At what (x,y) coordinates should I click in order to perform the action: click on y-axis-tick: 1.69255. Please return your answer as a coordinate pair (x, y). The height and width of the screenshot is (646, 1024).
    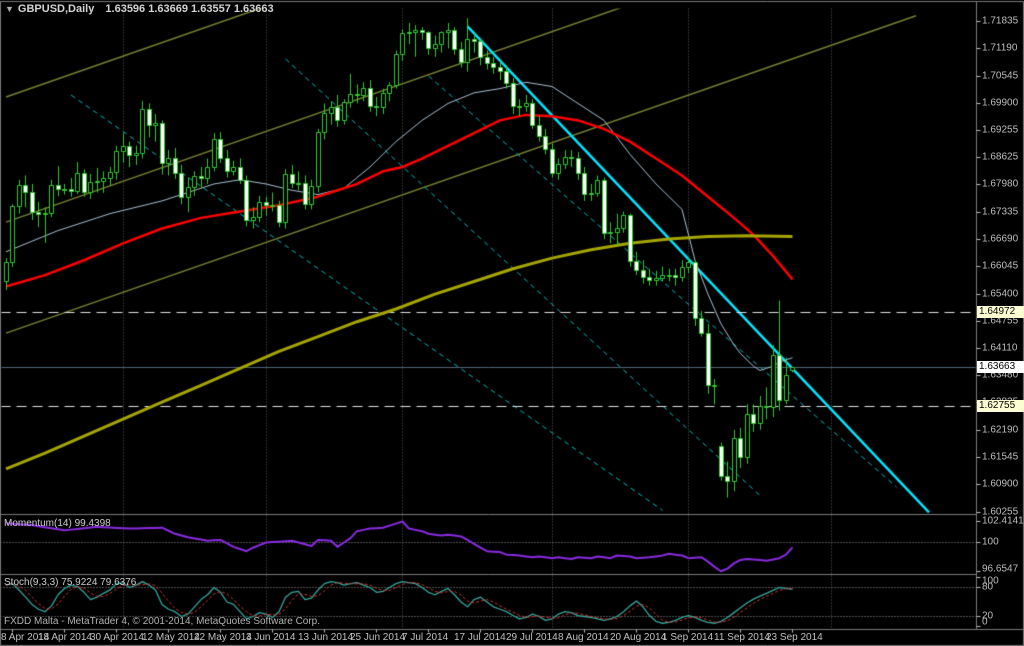
    Looking at the image, I should click on (1000, 130).